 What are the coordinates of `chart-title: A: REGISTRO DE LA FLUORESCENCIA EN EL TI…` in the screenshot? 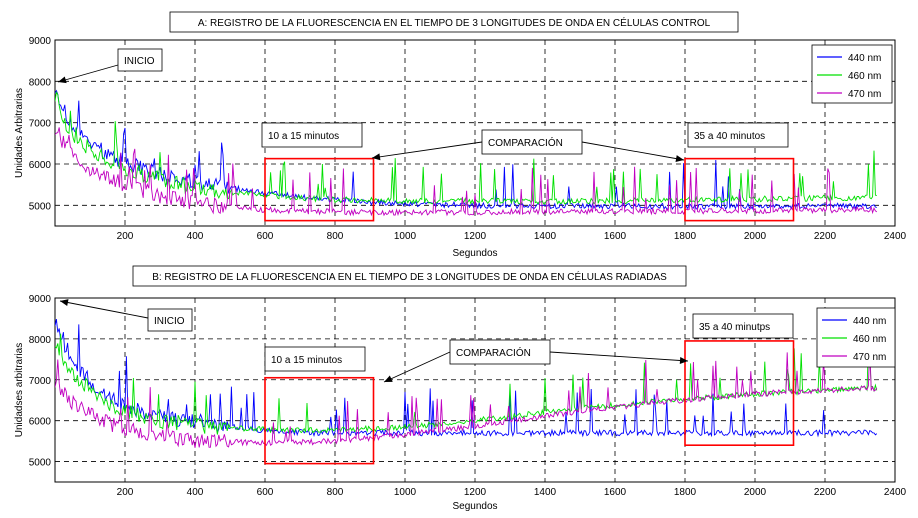 It's located at (454, 22).